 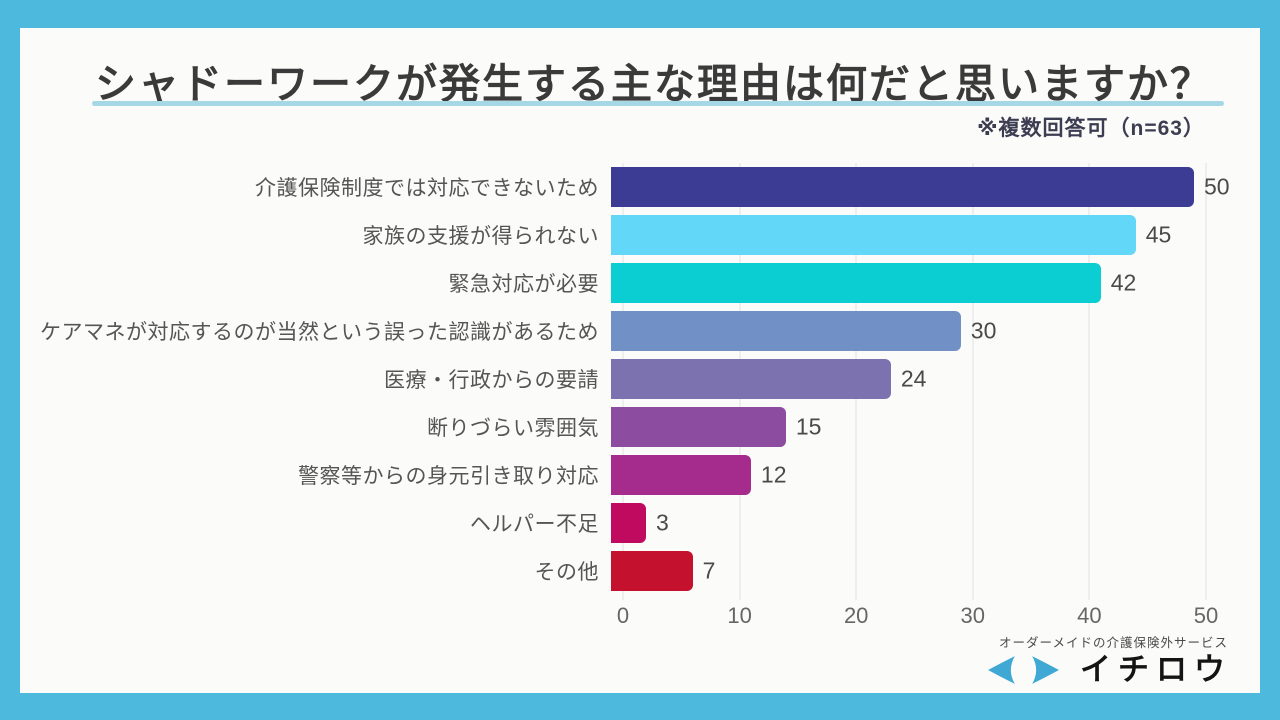 I want to click on bar-track: 3, so click(x=902, y=523).